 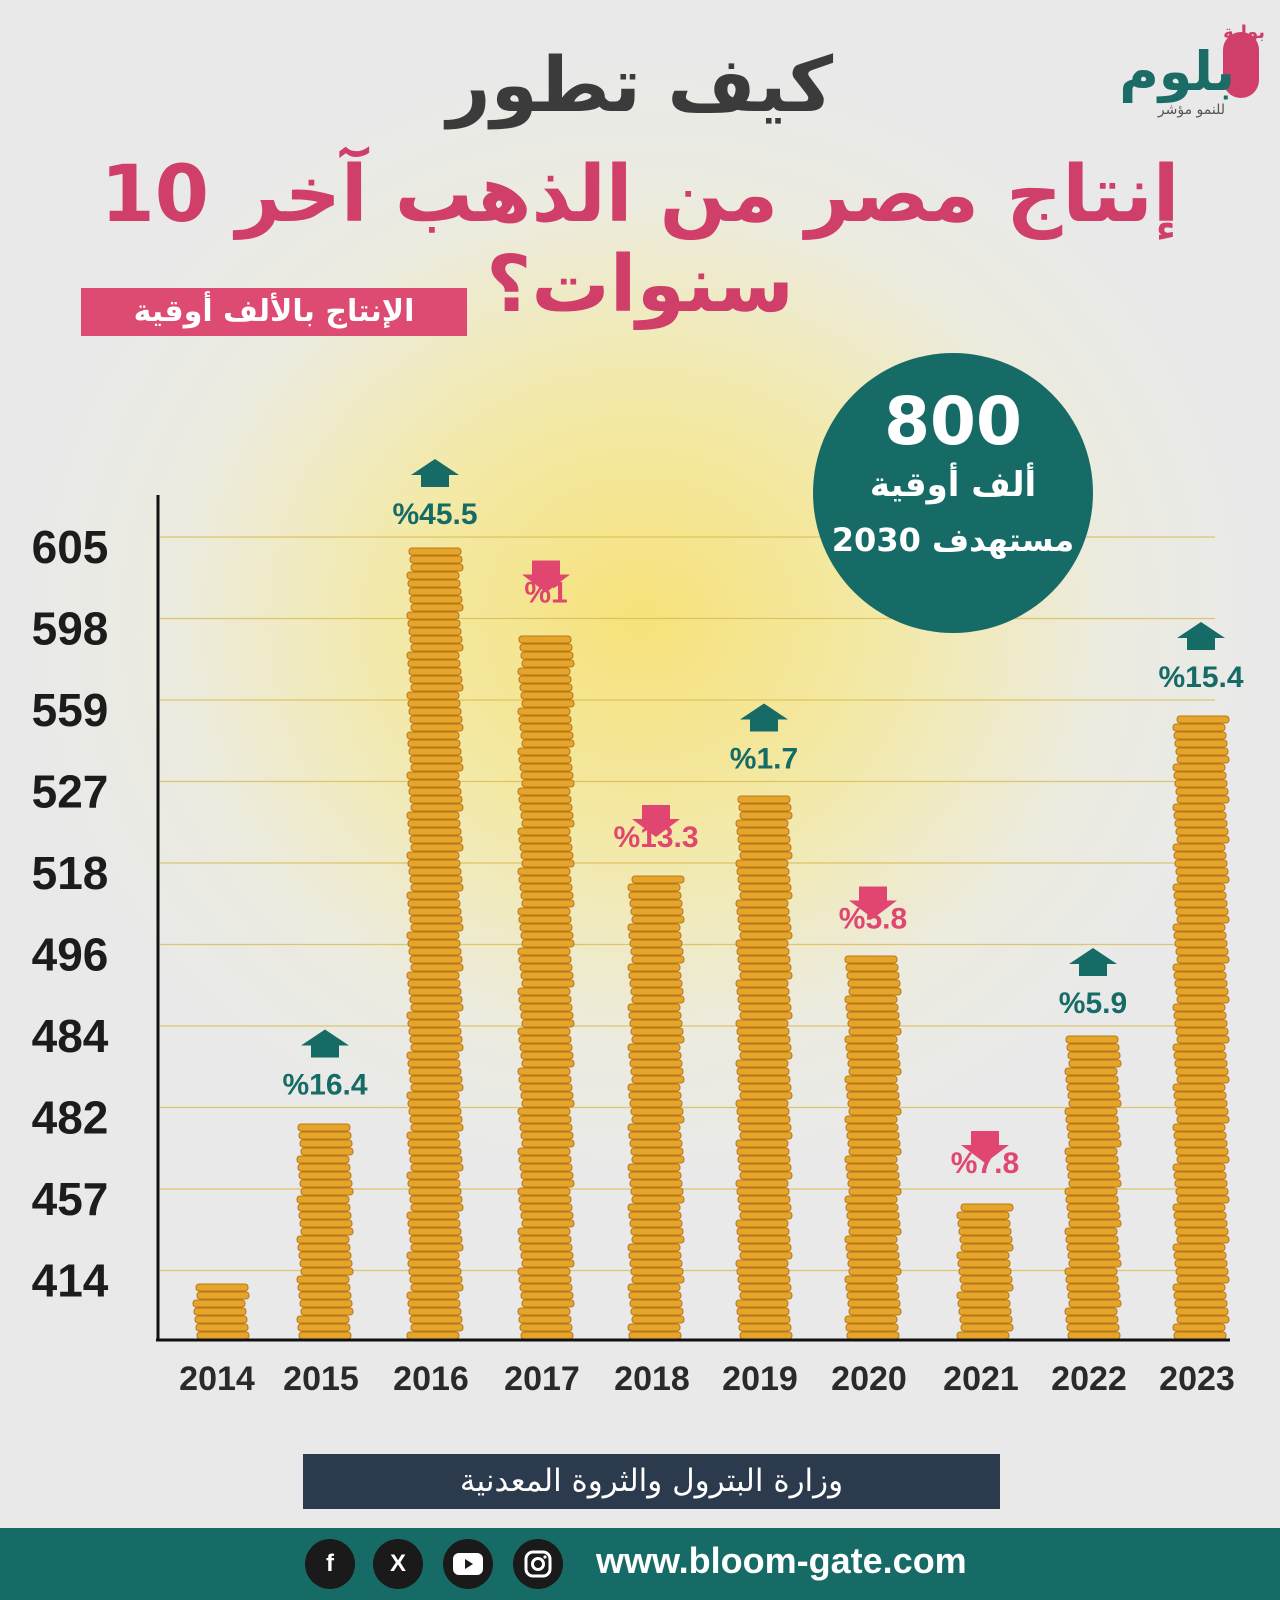 What do you see at coordinates (398, 1564) in the screenshot?
I see `x-icon: X` at bounding box center [398, 1564].